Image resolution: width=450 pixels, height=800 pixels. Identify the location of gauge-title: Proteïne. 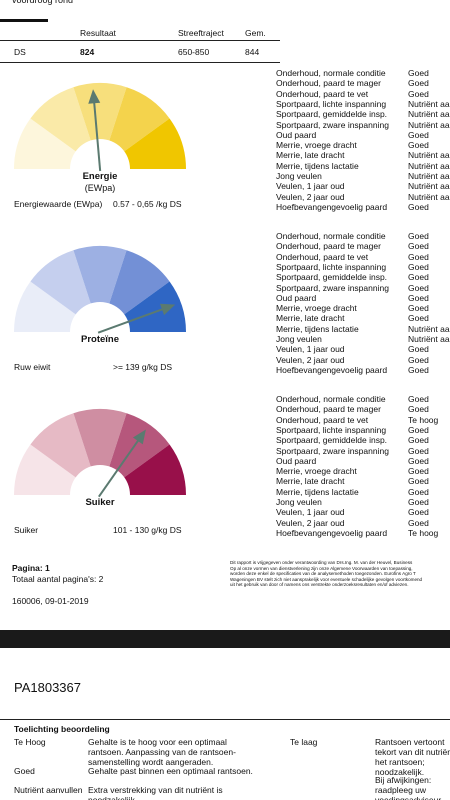
(99, 339).